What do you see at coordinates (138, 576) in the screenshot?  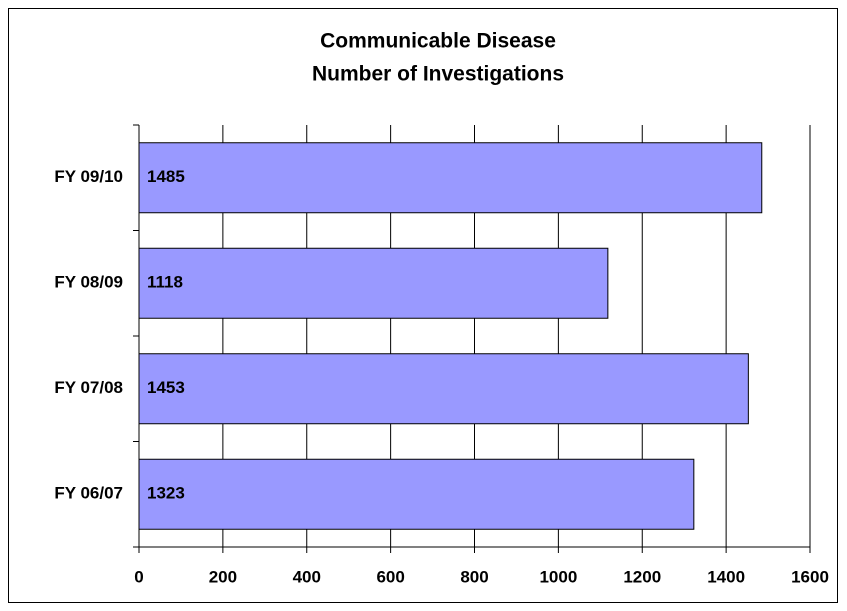 I see `x-tick-label: 0` at bounding box center [138, 576].